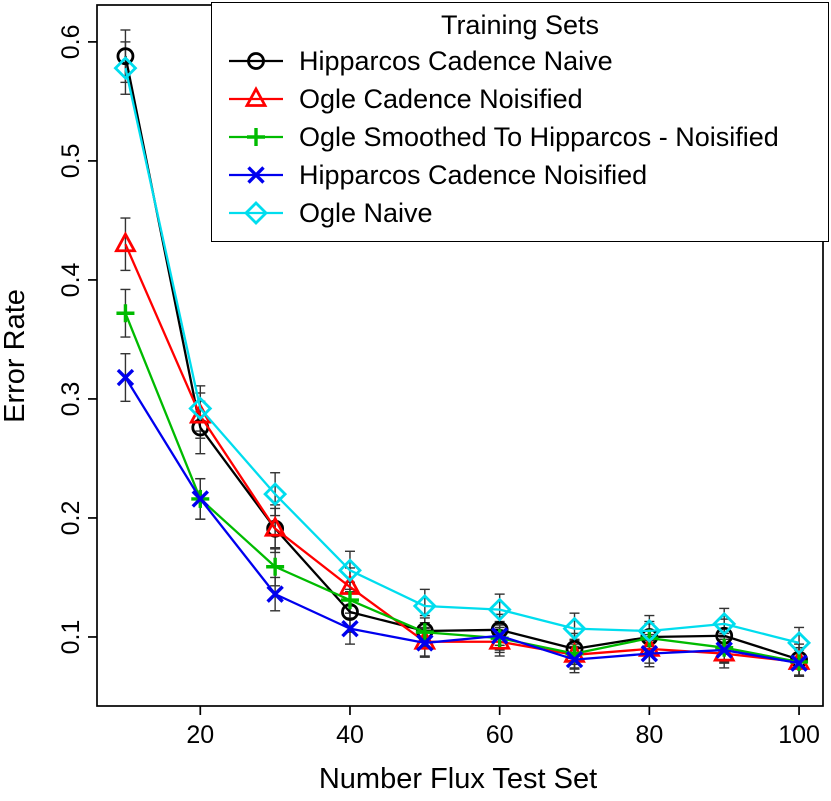 The image size is (831, 801). Describe the element at coordinates (649, 735) in the screenshot. I see `x-tick-label: 80` at that location.